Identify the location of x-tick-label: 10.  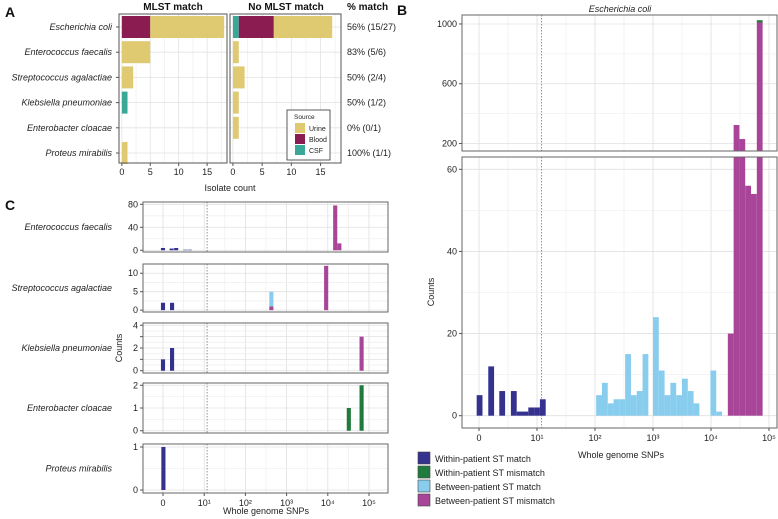
(179, 172).